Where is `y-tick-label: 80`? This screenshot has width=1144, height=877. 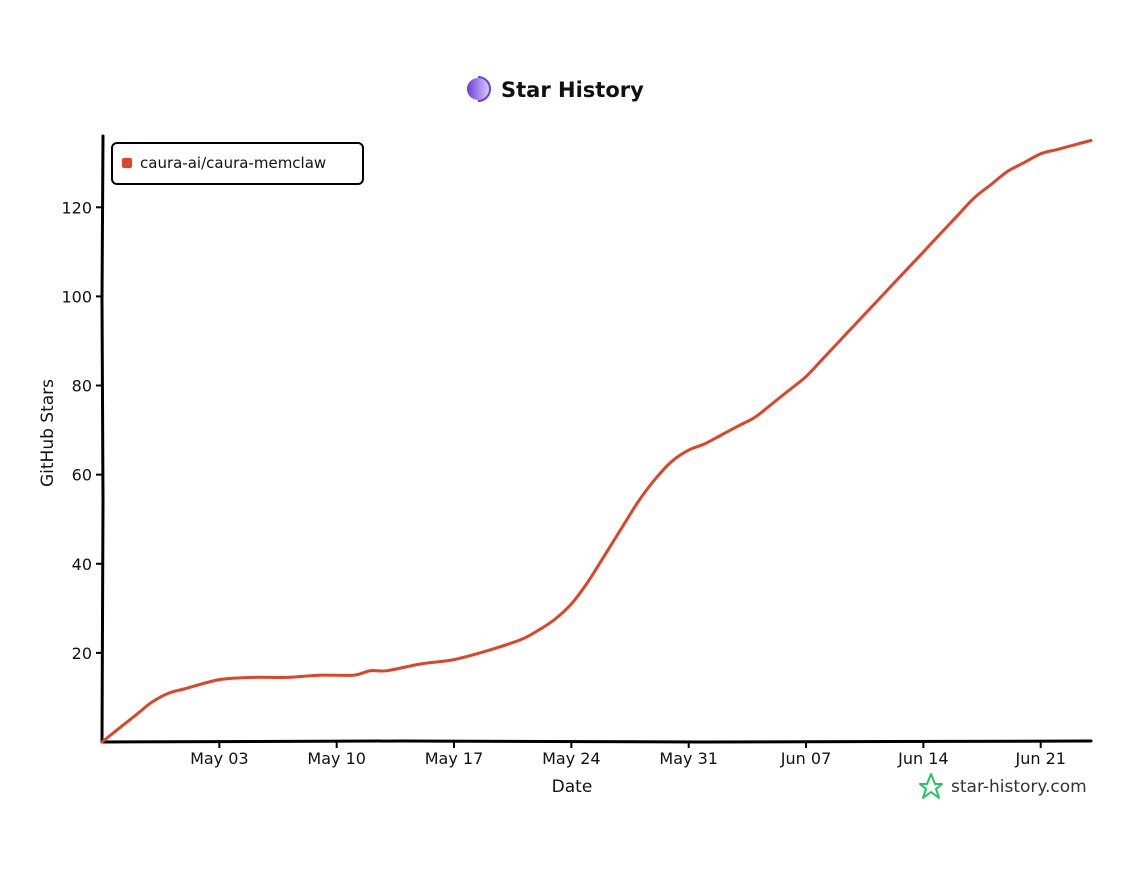
y-tick-label: 80 is located at coordinates (82, 386).